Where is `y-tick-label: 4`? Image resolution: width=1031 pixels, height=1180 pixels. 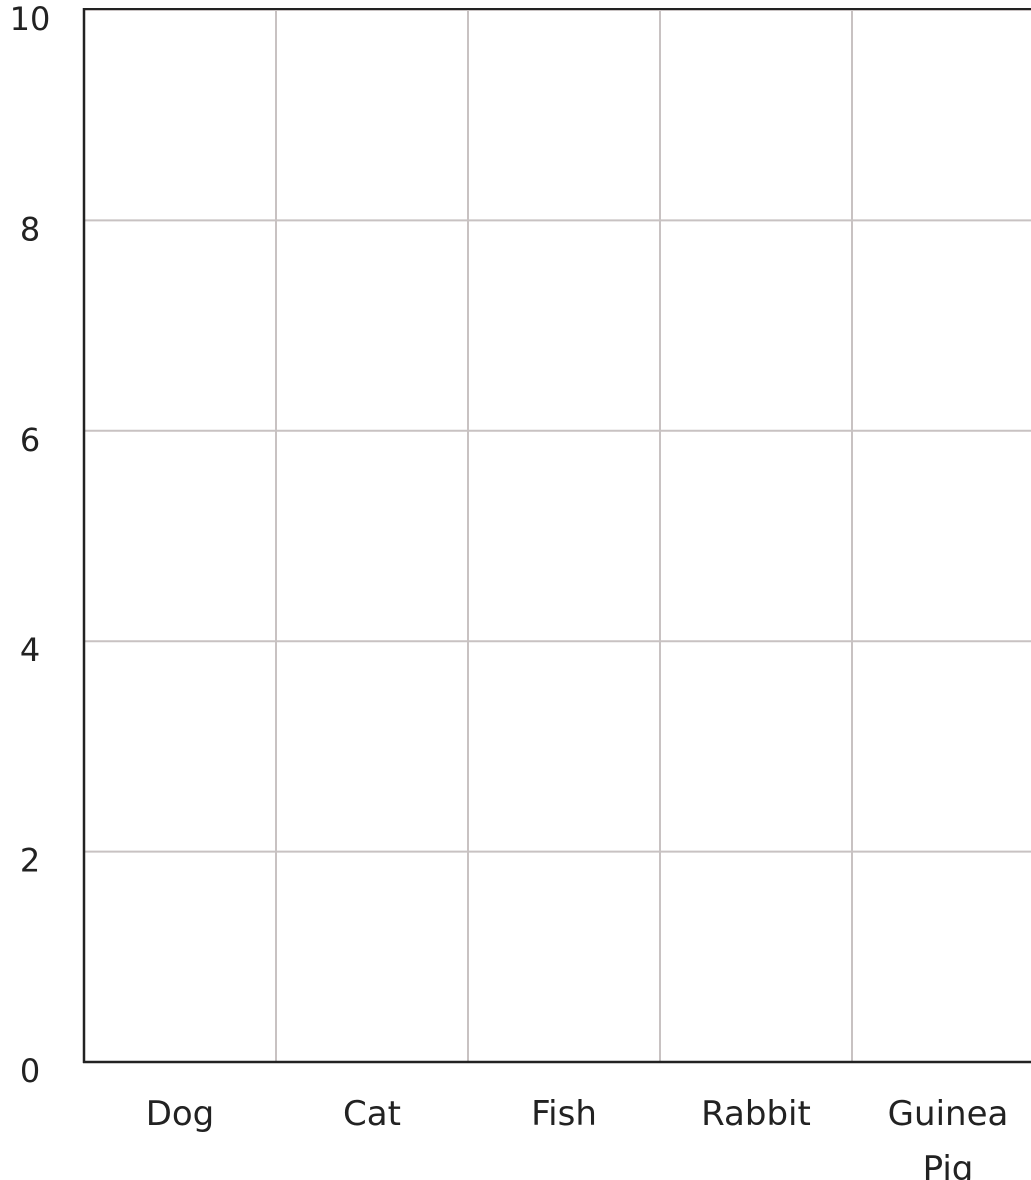
y-tick-label: 4 is located at coordinates (30, 650).